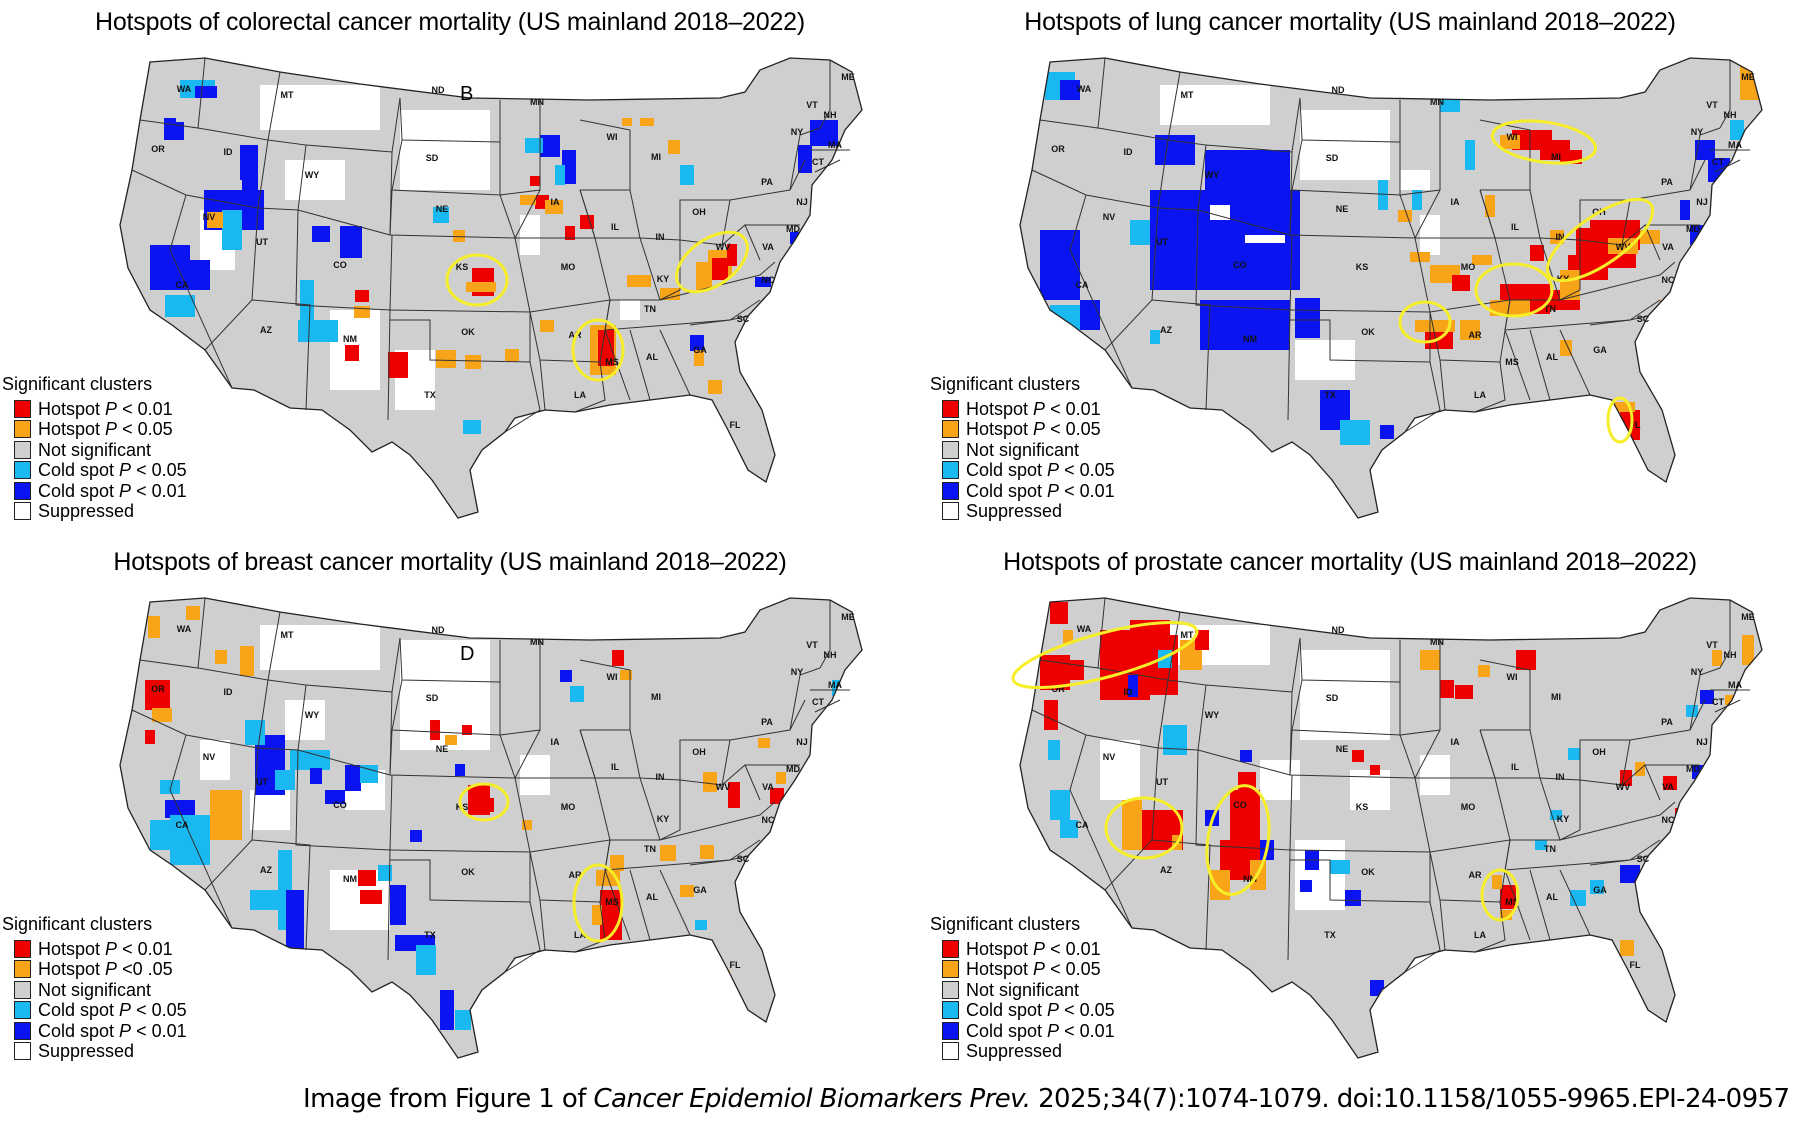  I want to click on state-label-in: IN, so click(660, 777).